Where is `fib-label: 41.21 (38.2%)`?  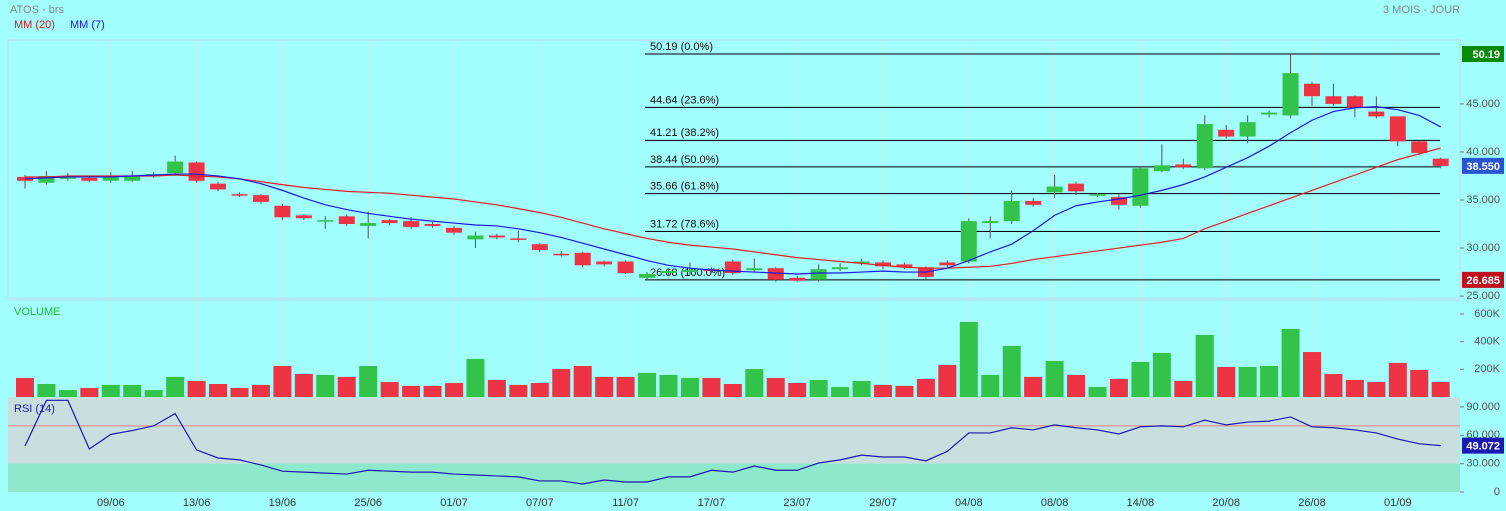 fib-label: 41.21 (38.2%) is located at coordinates (684, 133).